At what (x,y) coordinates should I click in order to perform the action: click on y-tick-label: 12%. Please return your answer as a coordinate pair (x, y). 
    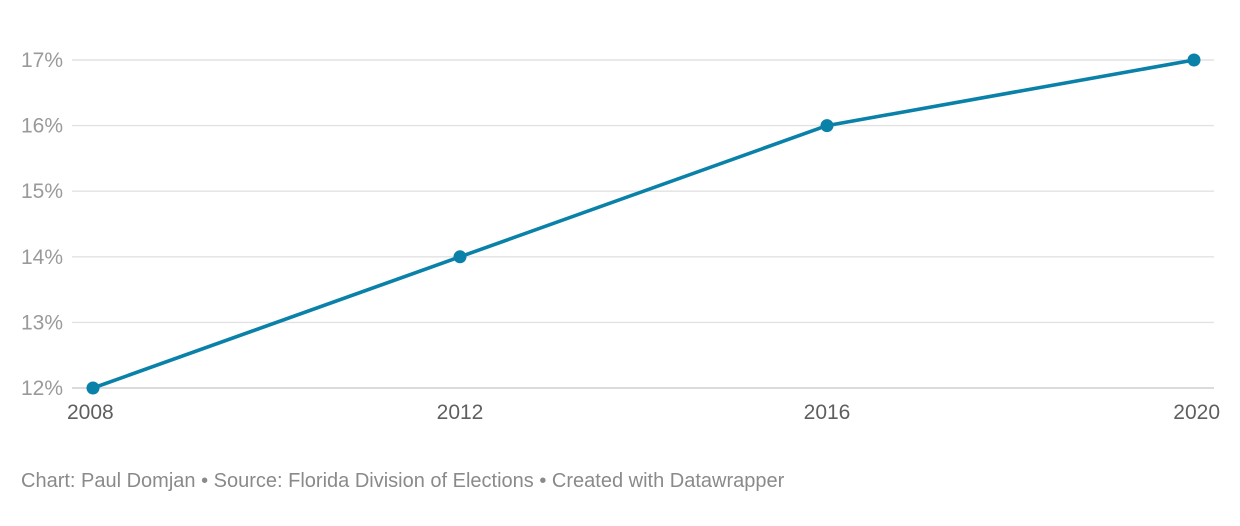
    Looking at the image, I should click on (42, 388).